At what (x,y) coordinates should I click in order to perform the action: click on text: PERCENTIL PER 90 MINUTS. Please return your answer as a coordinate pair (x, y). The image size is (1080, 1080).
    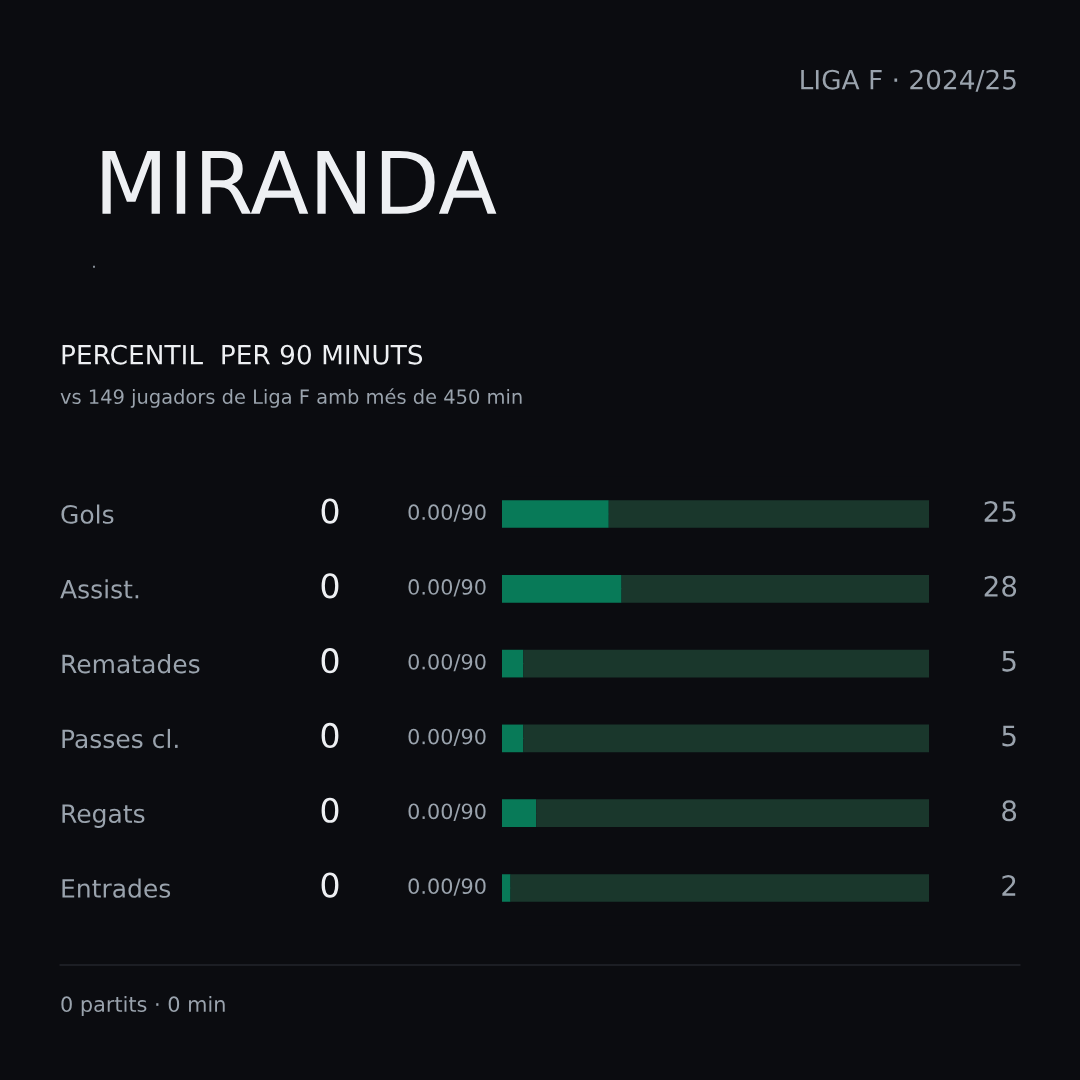
    Looking at the image, I should click on (242, 354).